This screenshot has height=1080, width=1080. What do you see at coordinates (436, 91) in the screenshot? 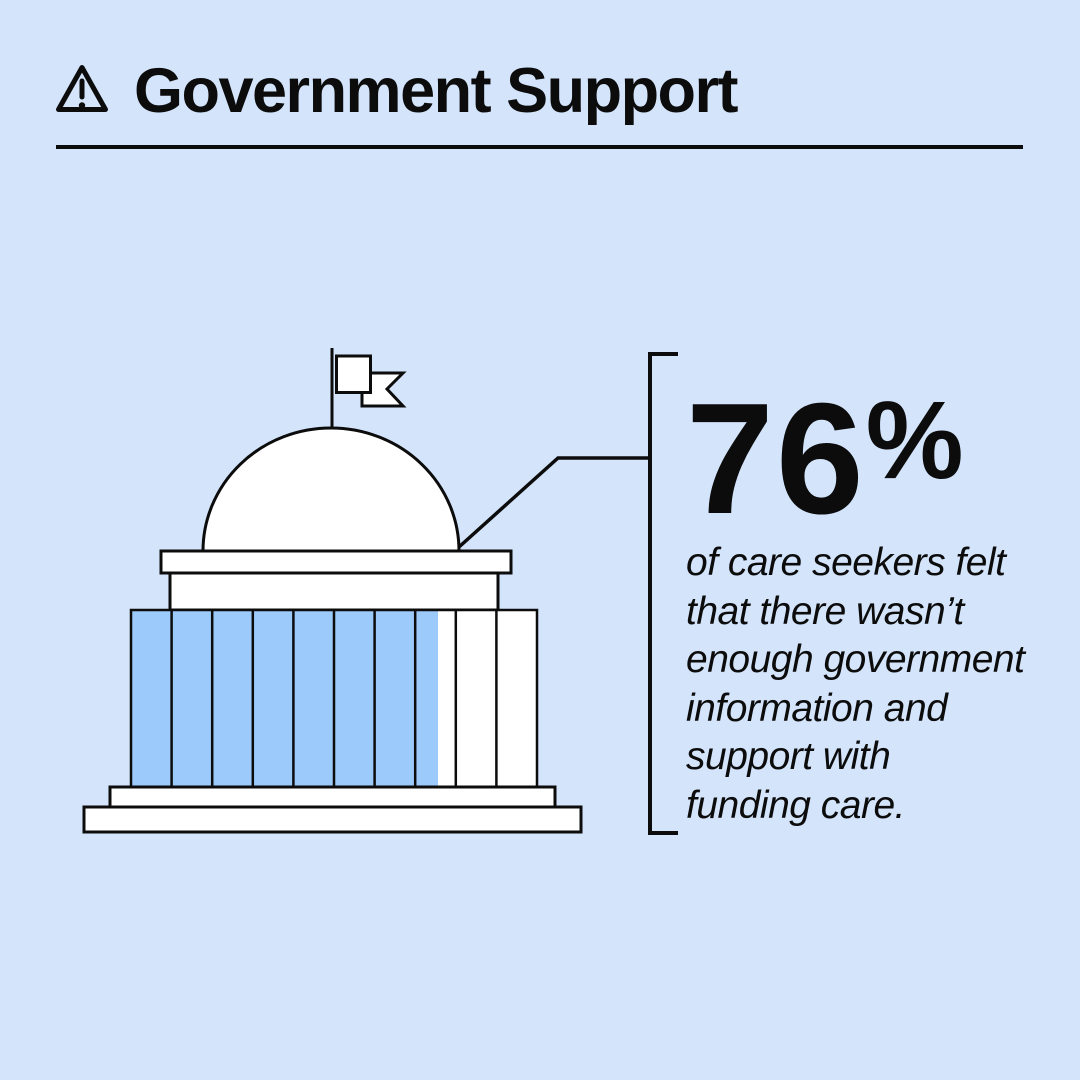
I see `page-title: Government Support` at bounding box center [436, 91].